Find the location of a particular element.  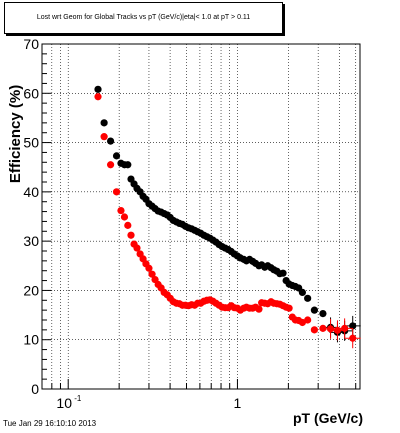

y-tick-label: 40 is located at coordinates (31, 192).